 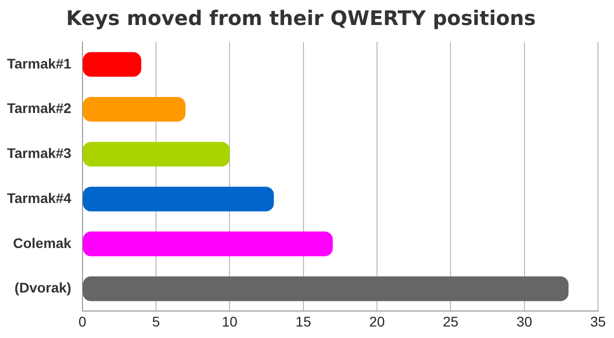 I want to click on x-tick-label: 5, so click(x=156, y=321).